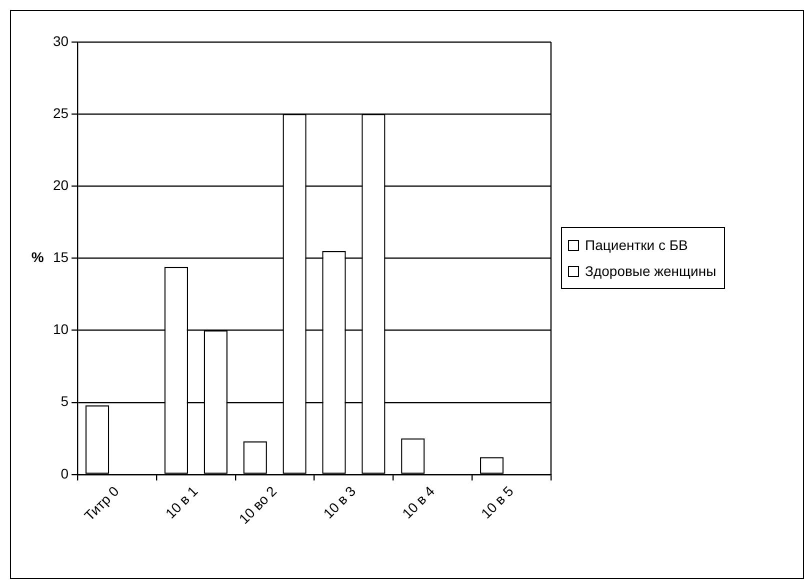 This screenshot has height=581, width=806. Describe the element at coordinates (60, 112) in the screenshot. I see `y-tick-label: 25` at that location.